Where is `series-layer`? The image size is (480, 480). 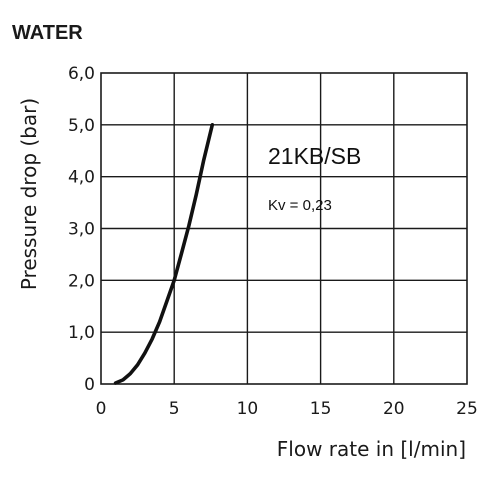 series-layer is located at coordinates (164, 254).